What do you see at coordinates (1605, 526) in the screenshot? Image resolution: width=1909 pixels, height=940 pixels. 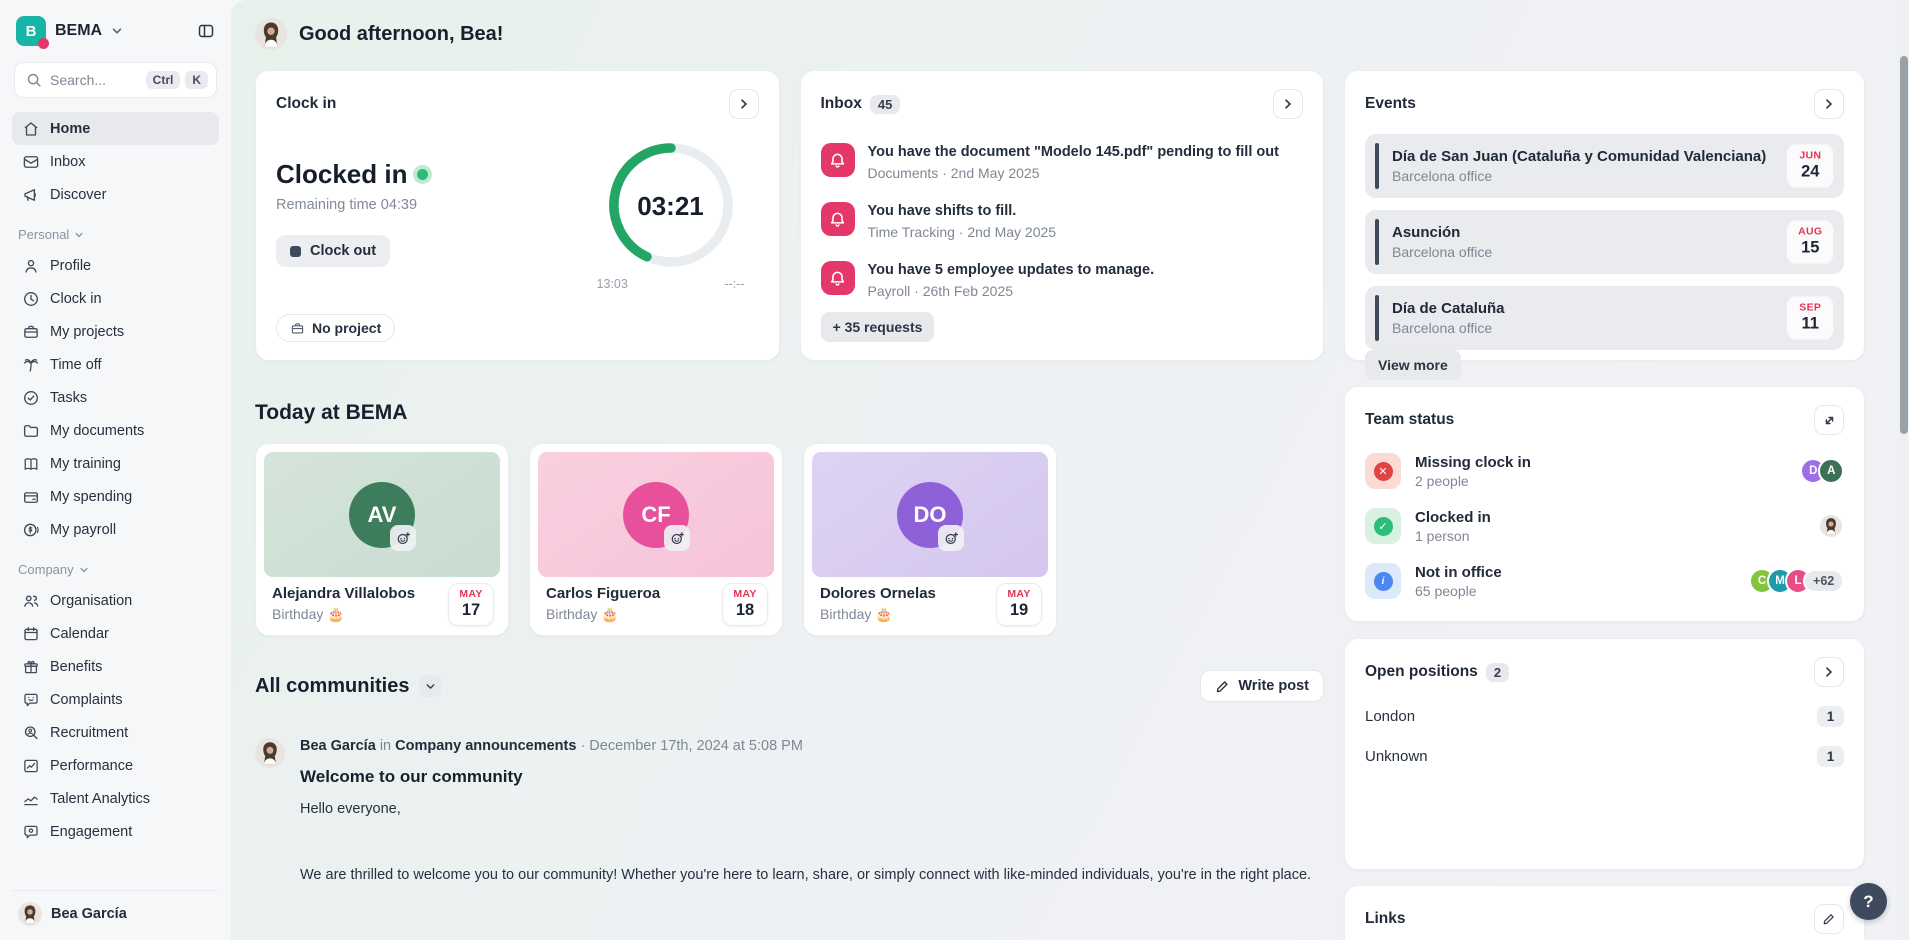 I see `team-status-clocked-in: ✓ Clocked in 1 person` at bounding box center [1605, 526].